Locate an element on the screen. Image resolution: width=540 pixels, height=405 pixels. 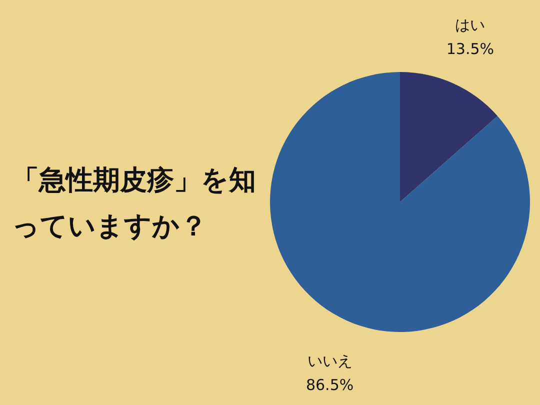
slice-label: いいえ is located at coordinates (329, 361).